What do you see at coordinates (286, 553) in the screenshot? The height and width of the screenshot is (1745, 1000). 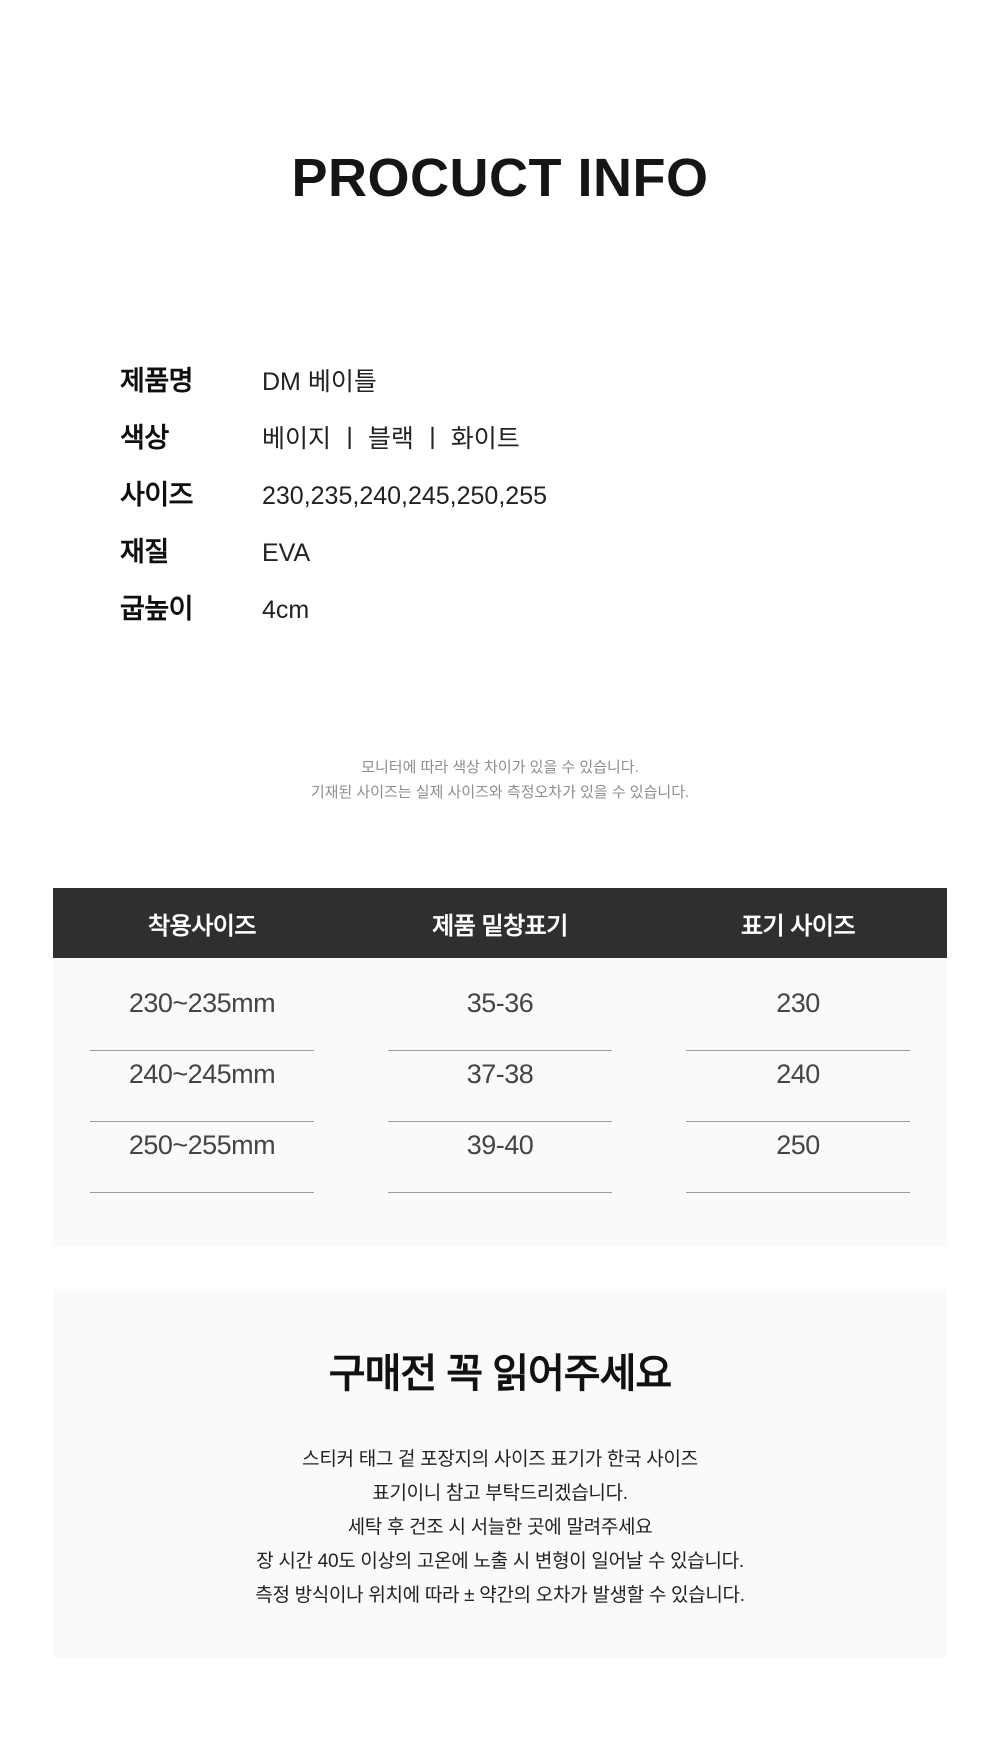 I see `spec-value: EVA` at bounding box center [286, 553].